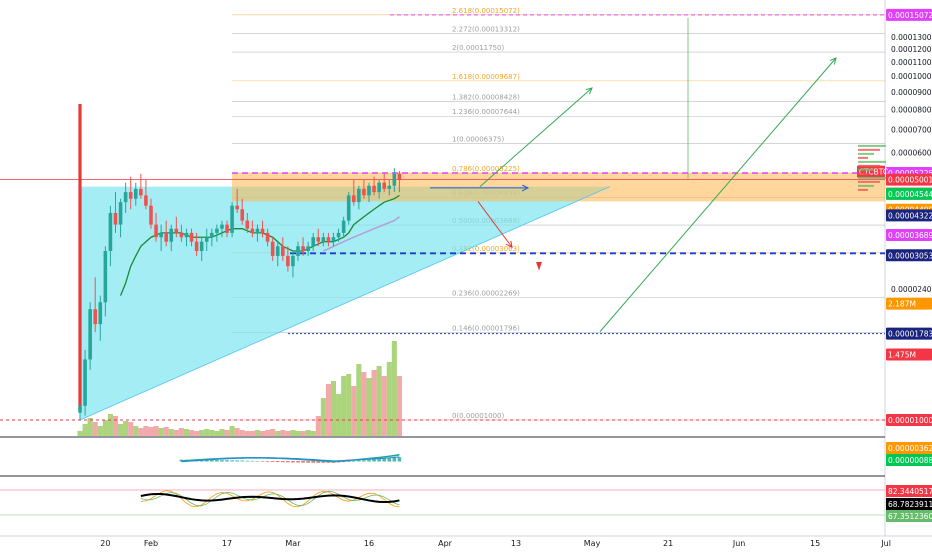 This screenshot has height=554, width=932. I want to click on price-badge-label: 1.475M, so click(902, 355).